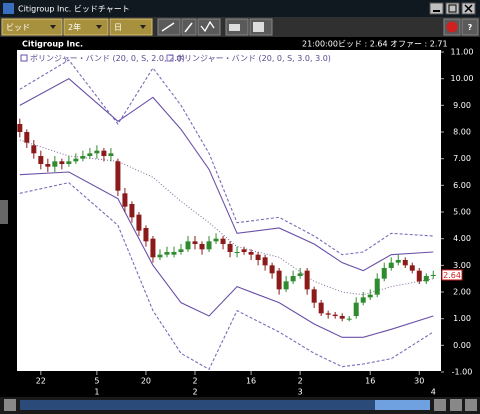 This screenshot has height=414, width=480. What do you see at coordinates (146, 381) in the screenshot?
I see `x-tick-label: 20` at bounding box center [146, 381].